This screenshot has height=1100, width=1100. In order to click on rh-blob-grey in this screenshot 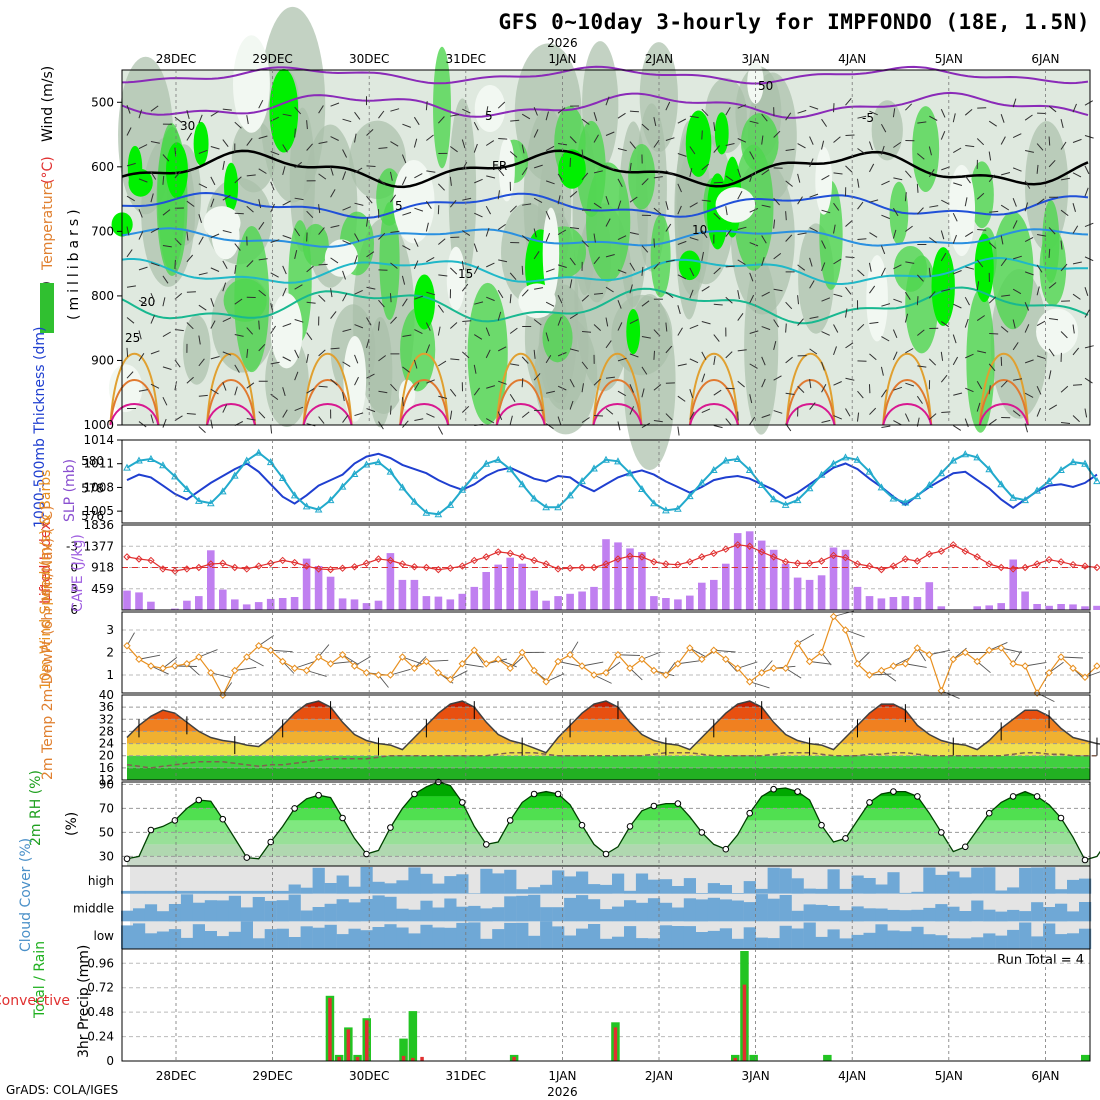, I will do `click(462, 193)`.